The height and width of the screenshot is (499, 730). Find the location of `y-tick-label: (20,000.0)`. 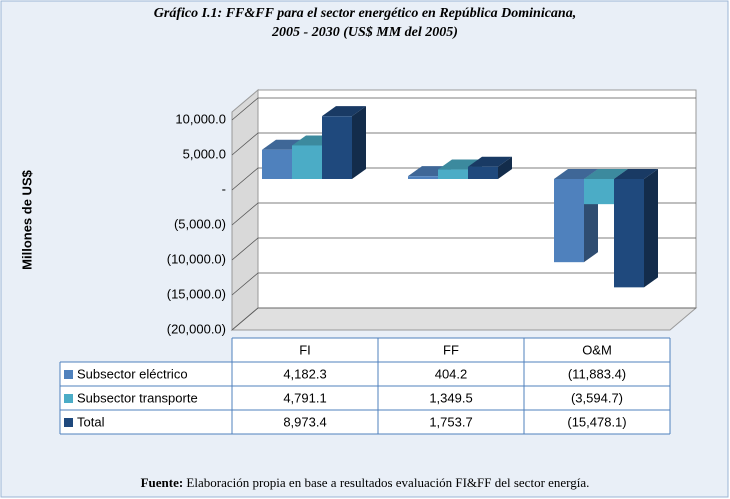

y-tick-label: (20,000.0) is located at coordinates (196, 328).